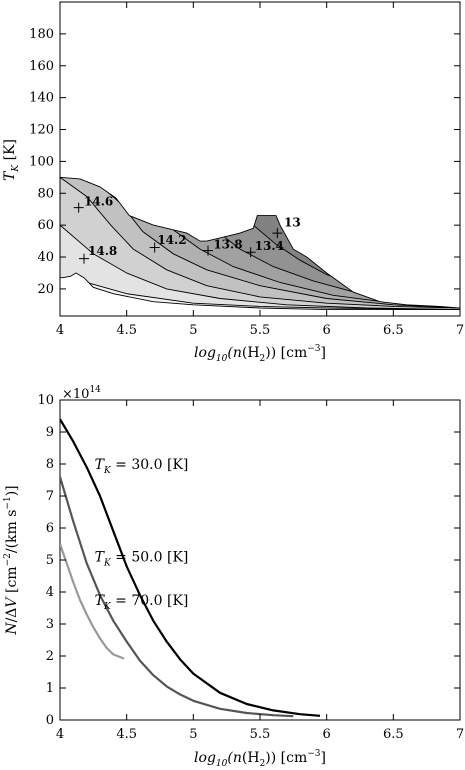  What do you see at coordinates (98, 202) in the screenshot?
I see `contour-label: 14.6` at bounding box center [98, 202].